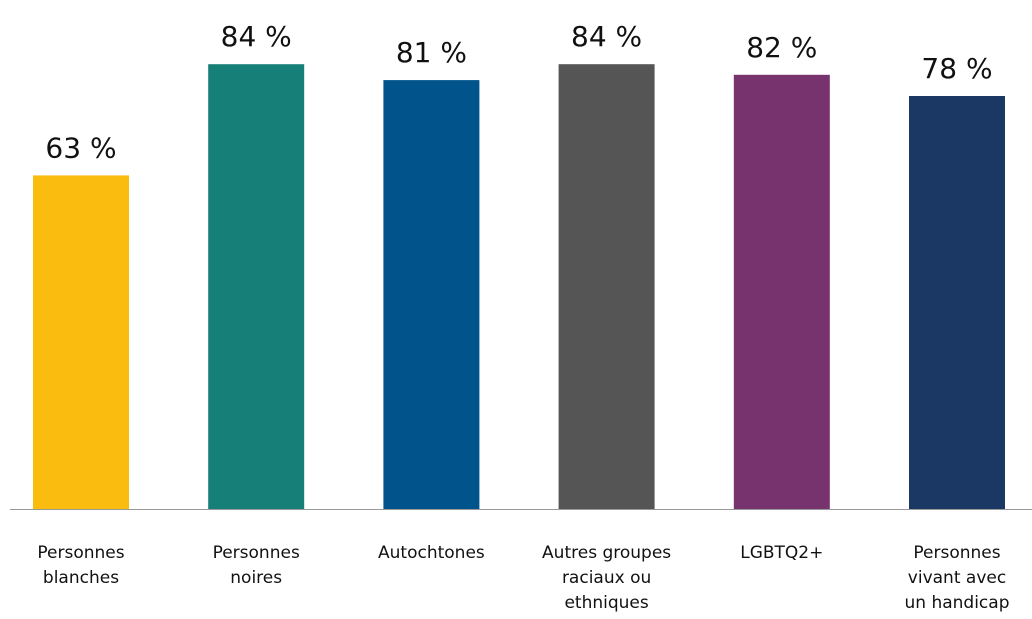 Image resolution: width=1032 pixels, height=619 pixels. I want to click on category-label-6: Personnes vivant avec un handicap, so click(957, 578).